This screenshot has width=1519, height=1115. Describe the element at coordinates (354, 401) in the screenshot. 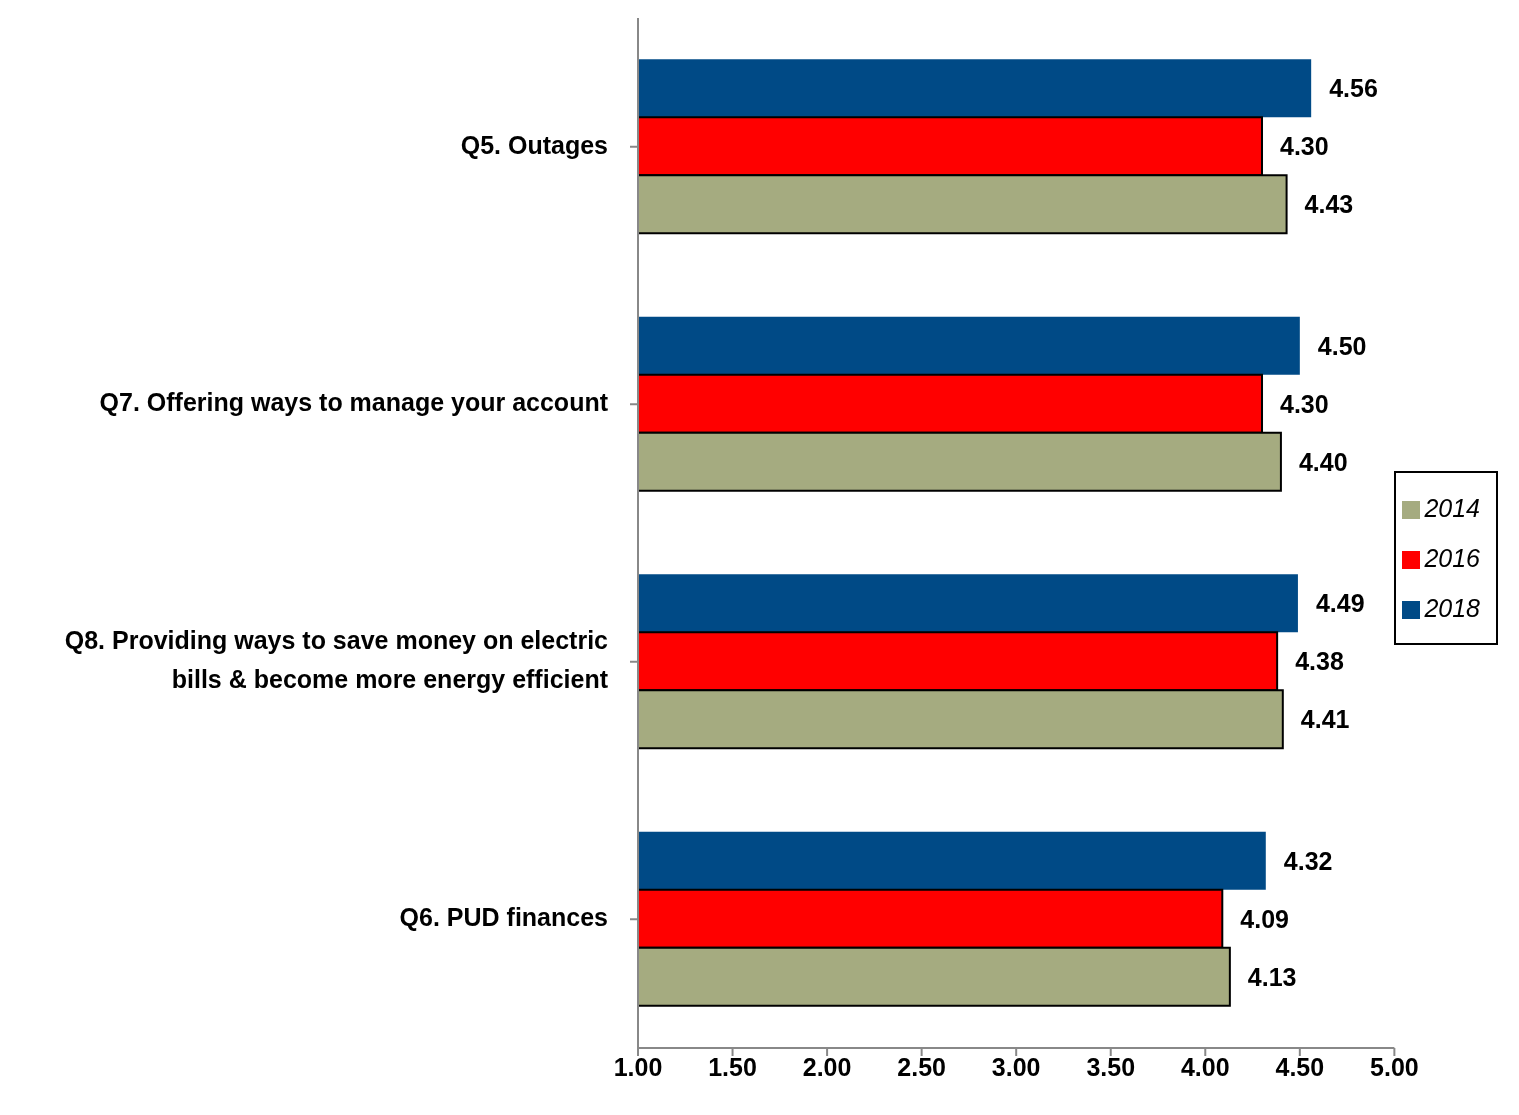

I see `y-tick-label: Q7. Offering ways to manage your account` at that location.